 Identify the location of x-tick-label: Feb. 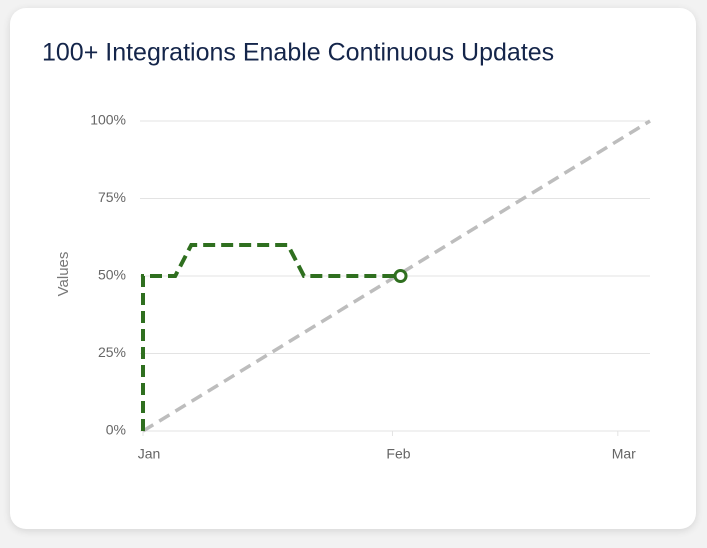
(398, 454).